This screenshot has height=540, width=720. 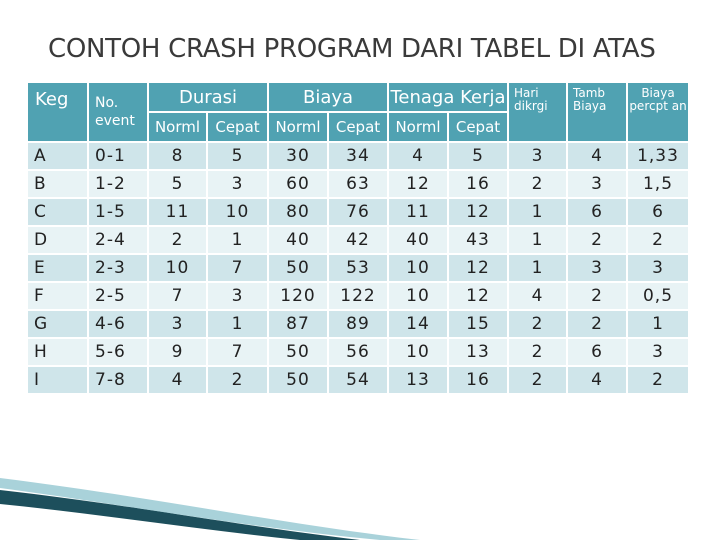 What do you see at coordinates (358, 296) in the screenshot?
I see `cell-biaya-cepat: 122` at bounding box center [358, 296].